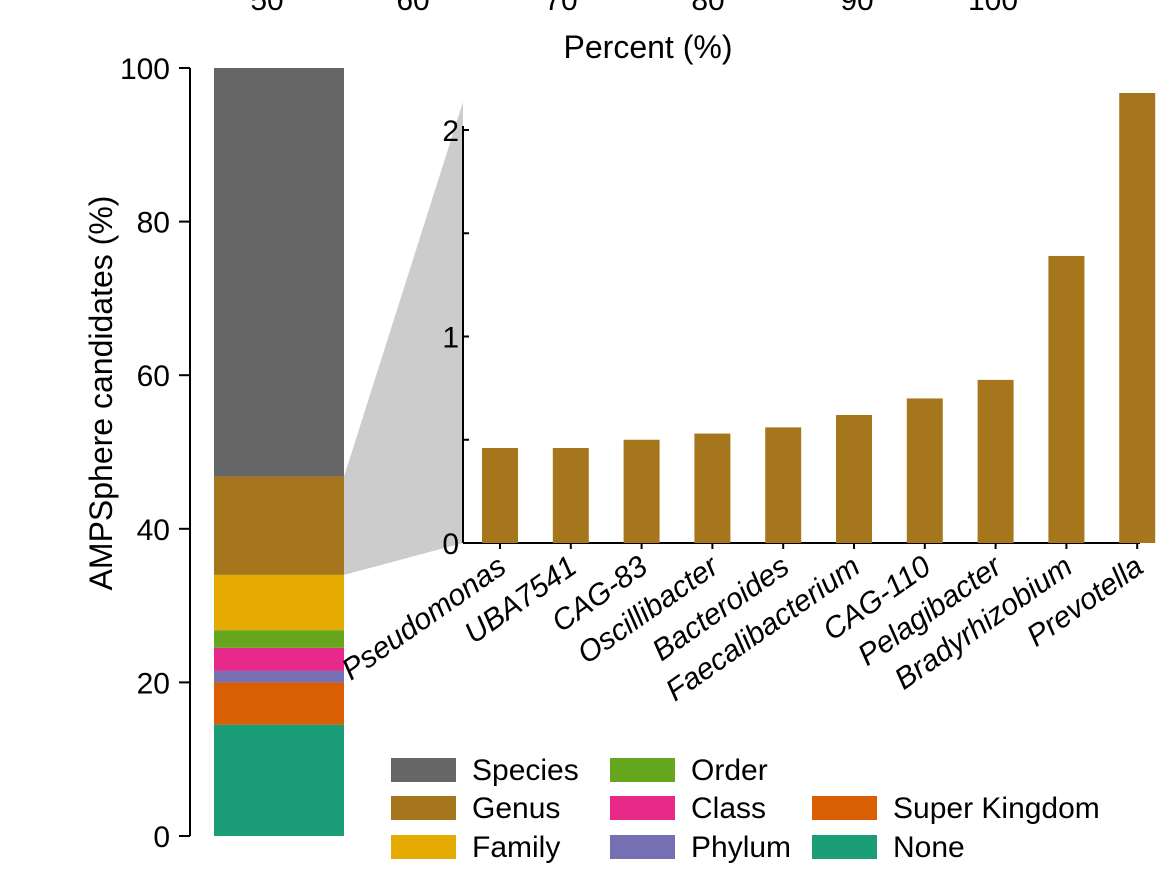  I want to click on stacked-segment-super-kingdom, so click(279, 703).